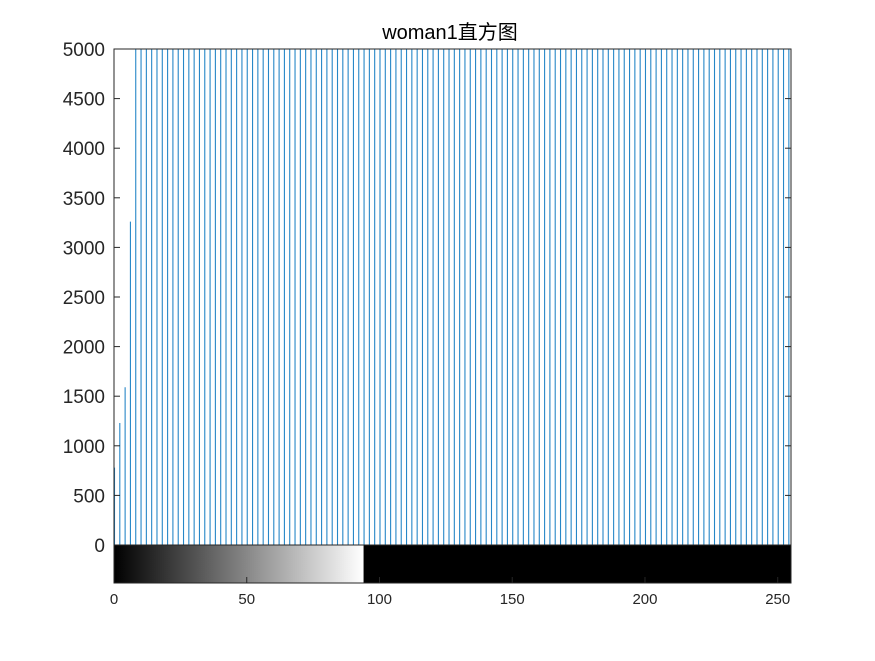 This screenshot has height=661, width=875. Describe the element at coordinates (379, 599) in the screenshot. I see `x-tick-label: 100` at that location.